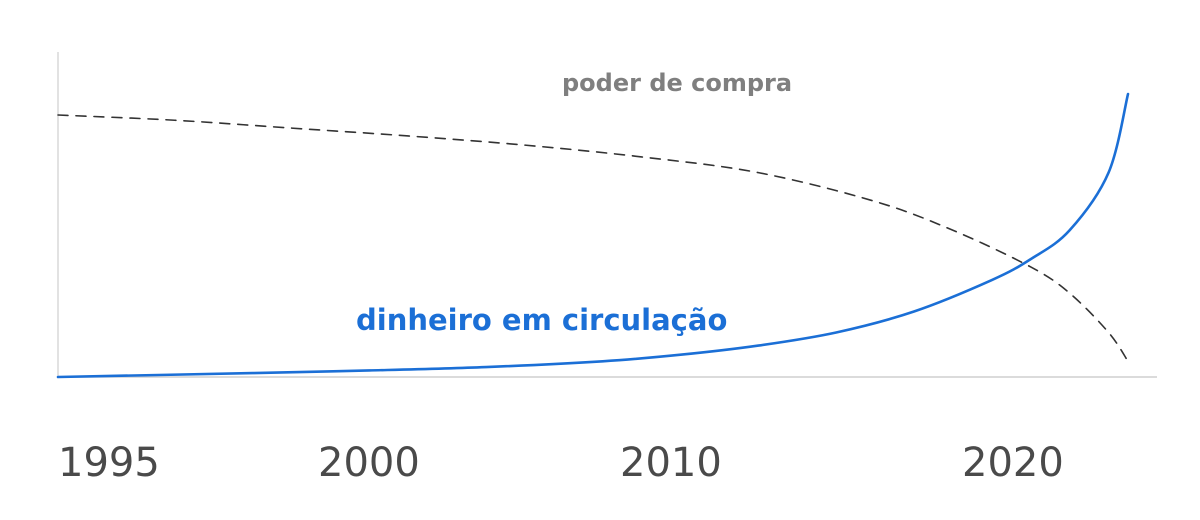 This screenshot has height=520, width=1200. I want to click on series-label-1: dinheiro em circulação, so click(541, 320).